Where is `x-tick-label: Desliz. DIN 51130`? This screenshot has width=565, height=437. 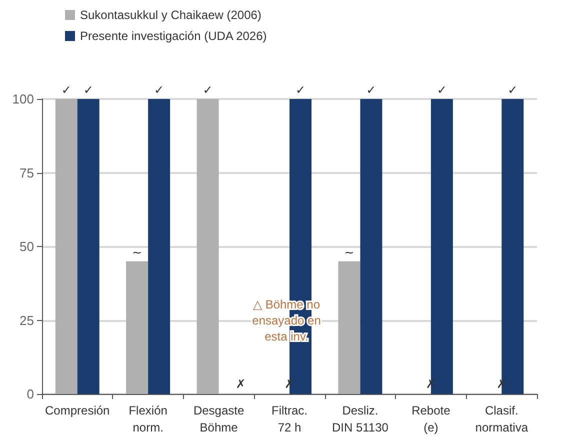 x-tick-label: Desliz. DIN 51130 is located at coordinates (360, 419).